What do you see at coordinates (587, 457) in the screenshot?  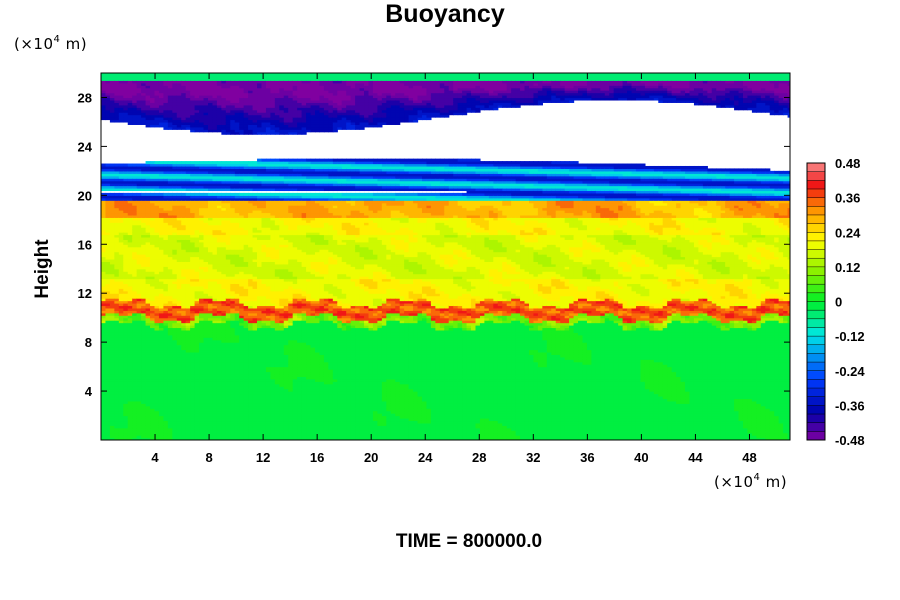 I see `x-tick-label: 36` at bounding box center [587, 457].